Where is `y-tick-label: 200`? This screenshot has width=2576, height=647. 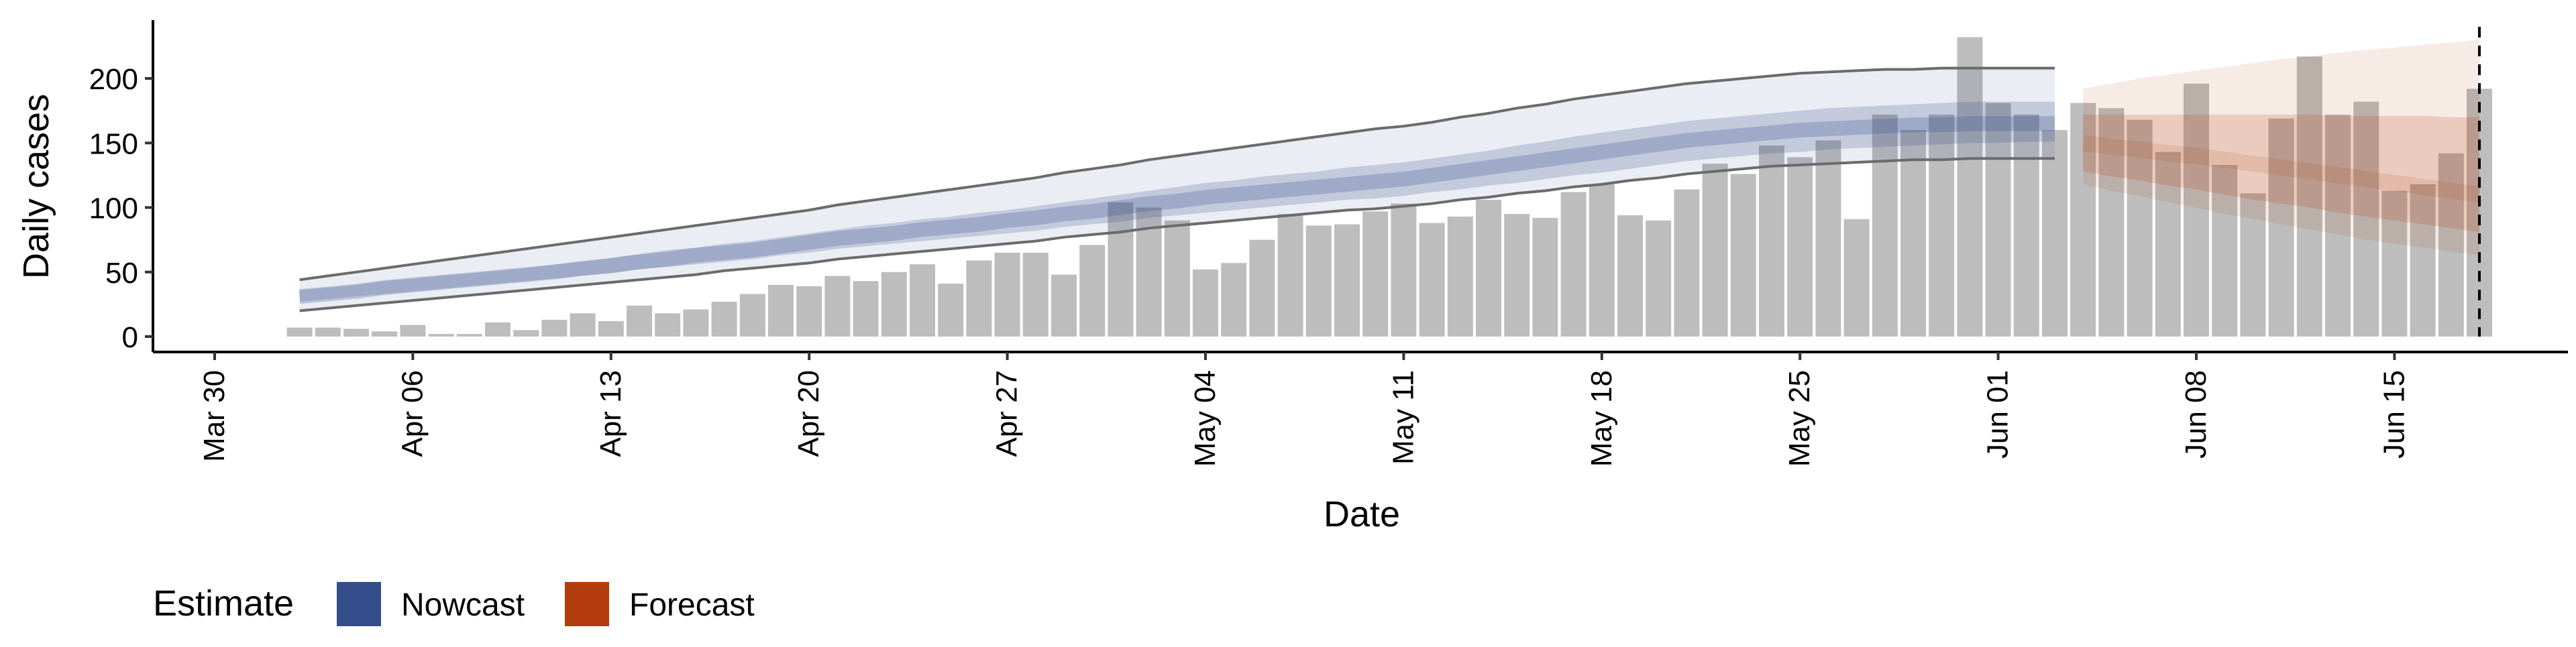
y-tick-label: 200 is located at coordinates (113, 79).